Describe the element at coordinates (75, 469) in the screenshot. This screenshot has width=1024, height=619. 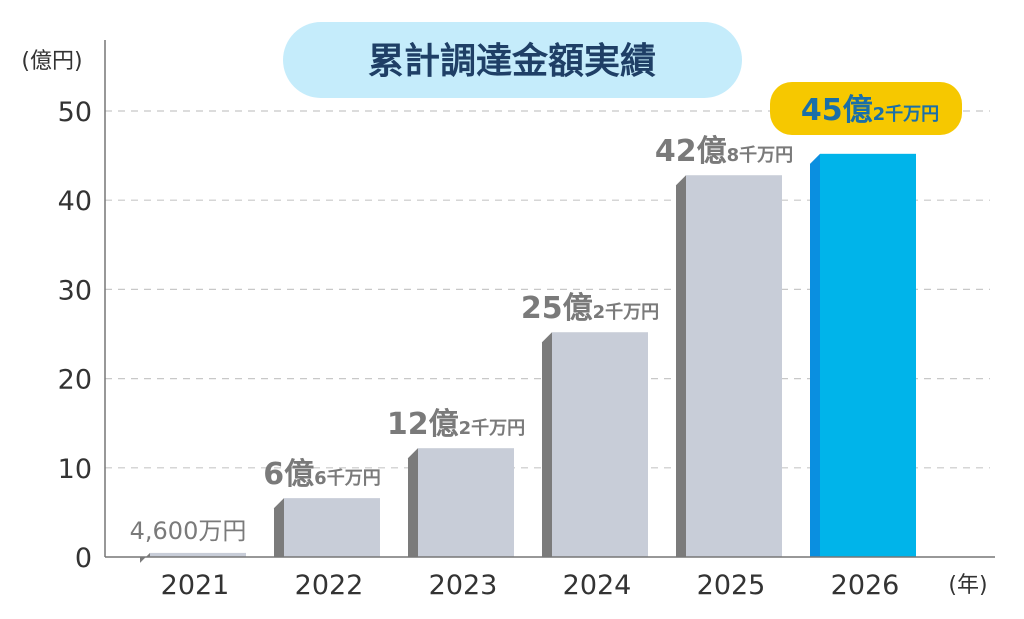
I see `y-tick-label: 10` at that location.